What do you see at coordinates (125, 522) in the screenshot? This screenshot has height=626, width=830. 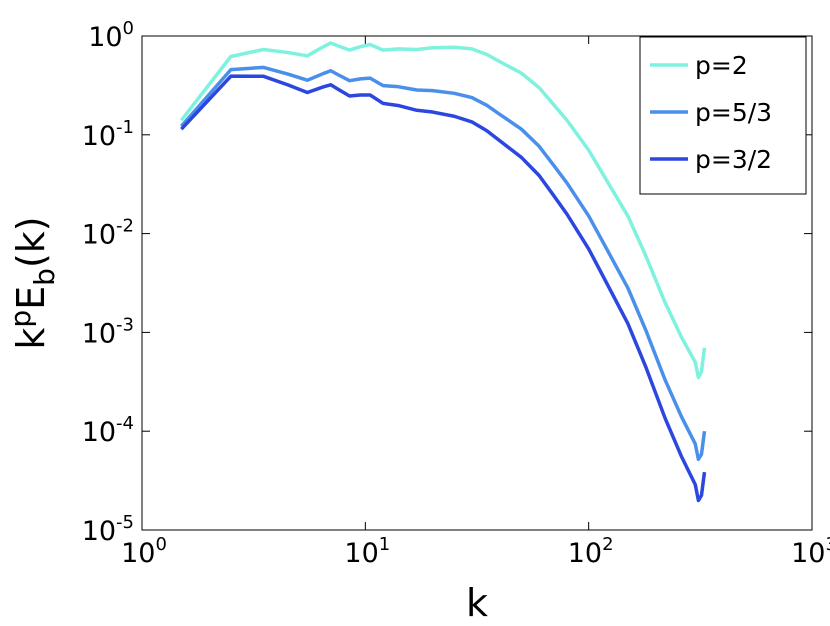 I see `tick-exponent: -5` at bounding box center [125, 522].